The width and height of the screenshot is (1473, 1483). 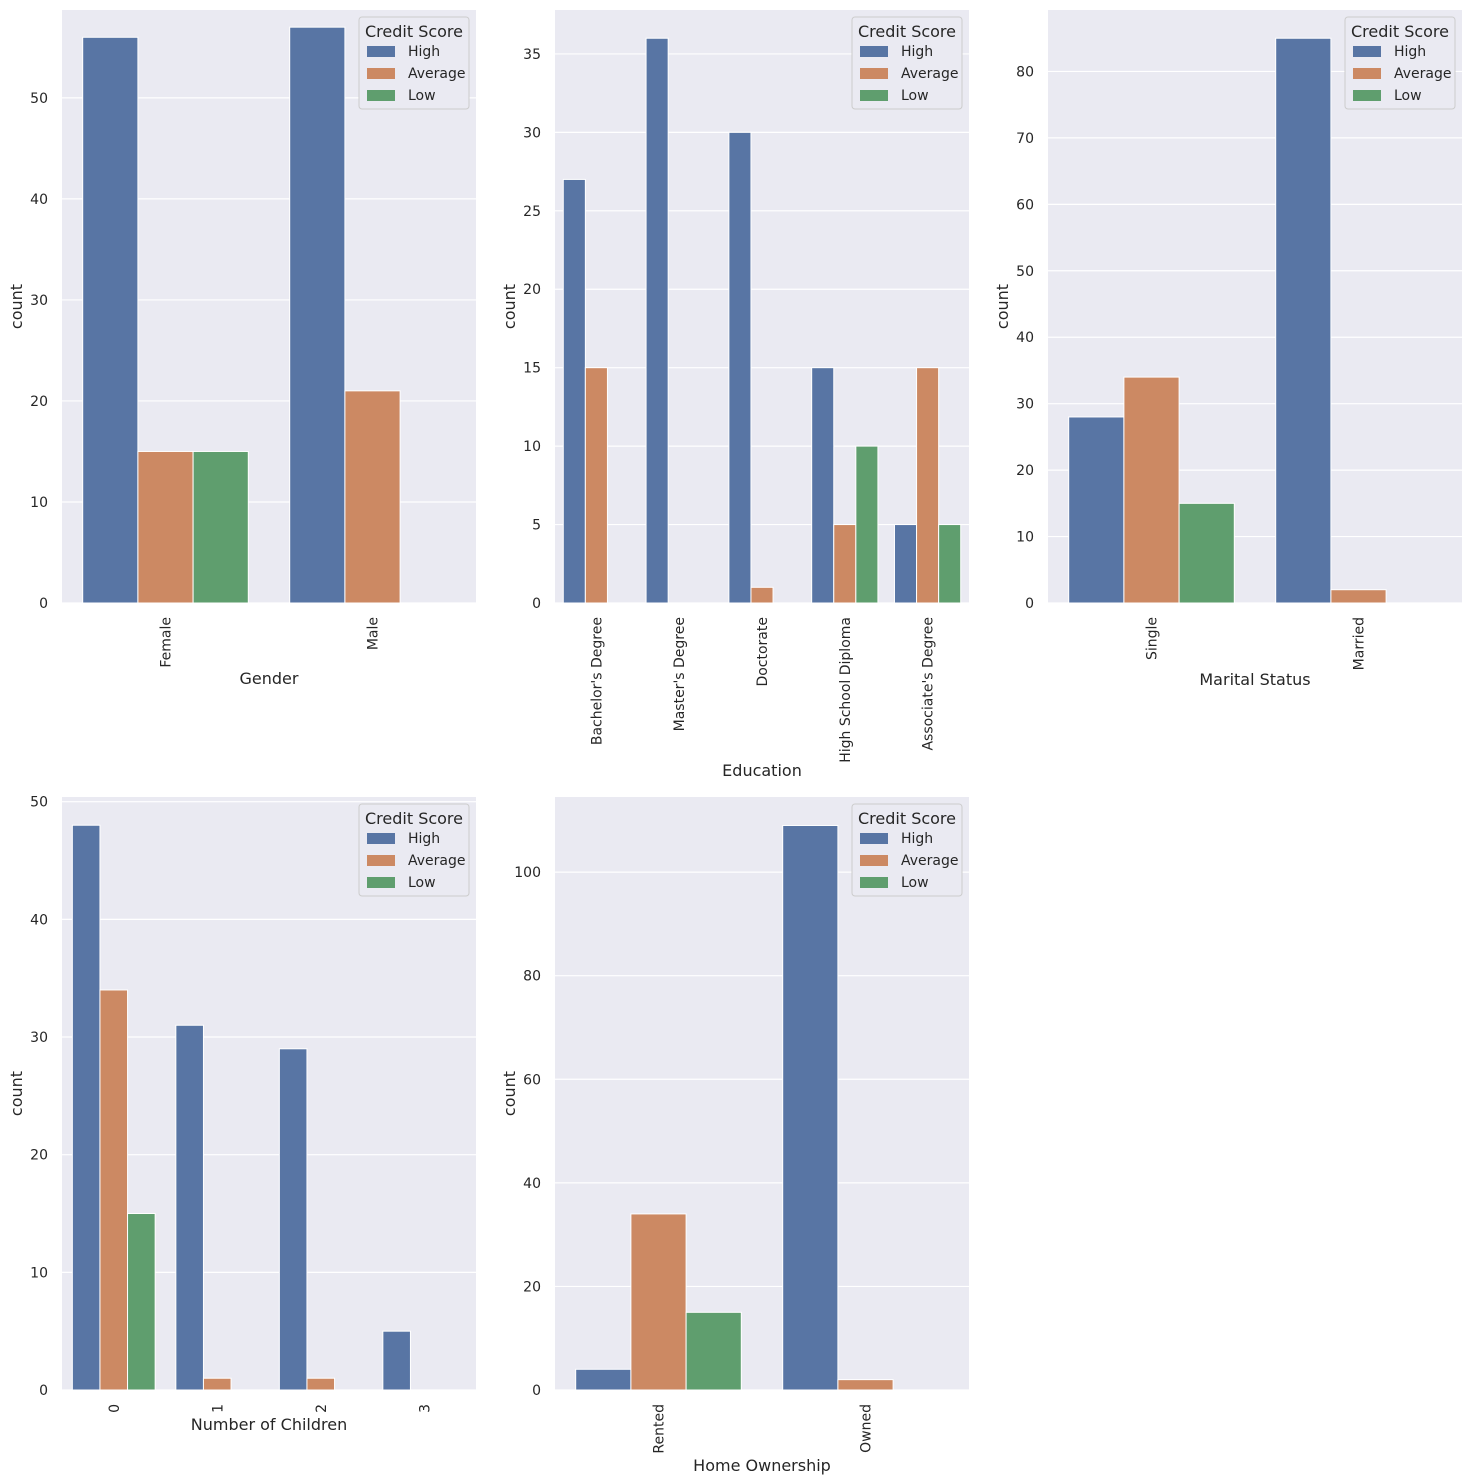 What do you see at coordinates (167, 642) in the screenshot?
I see `x-tick-label: Female` at bounding box center [167, 642].